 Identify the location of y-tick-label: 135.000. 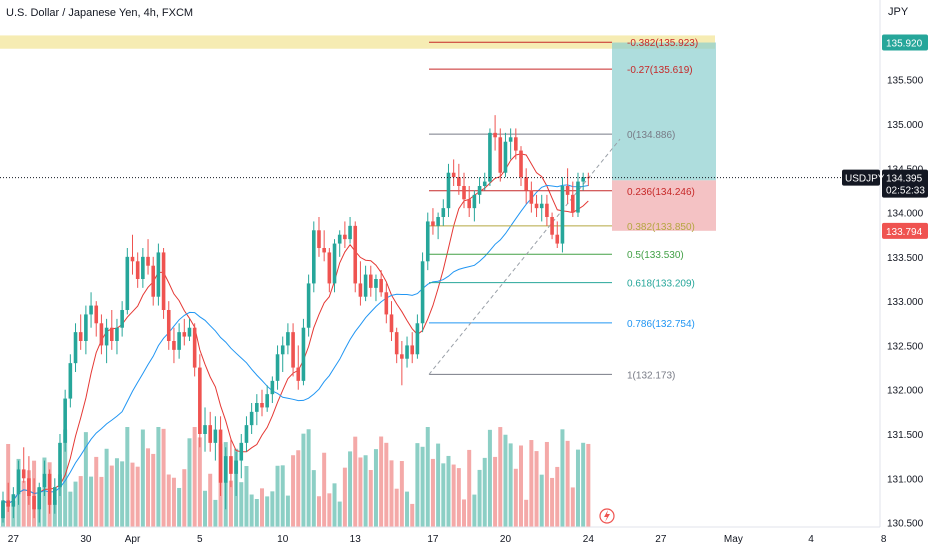
(905, 125).